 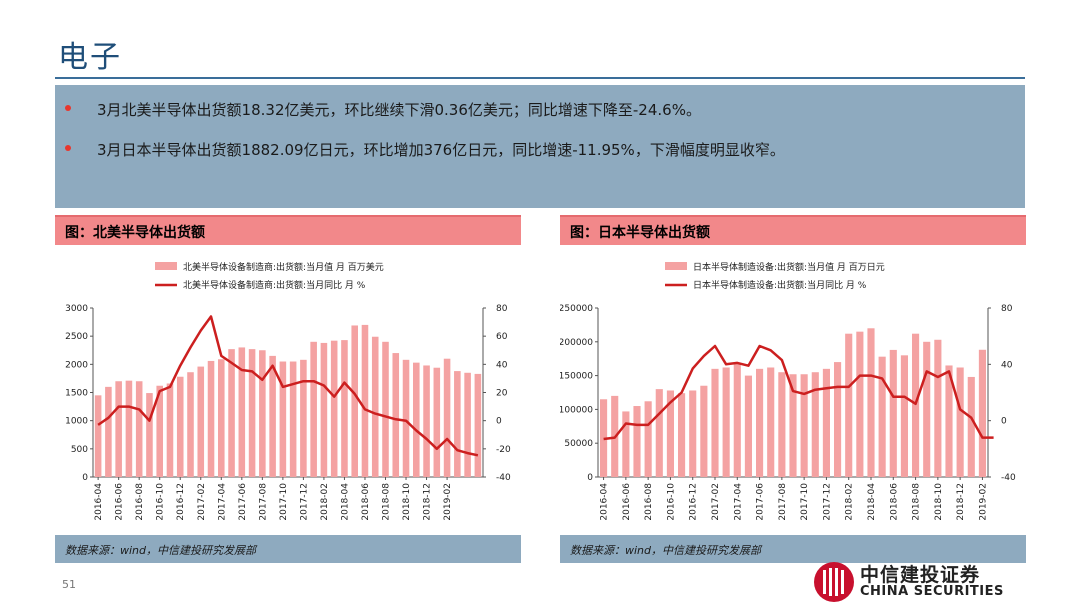 I want to click on legend-label: 北美半导体设备制造商:出货额:当月值 月 百万美元, so click(x=283, y=267).